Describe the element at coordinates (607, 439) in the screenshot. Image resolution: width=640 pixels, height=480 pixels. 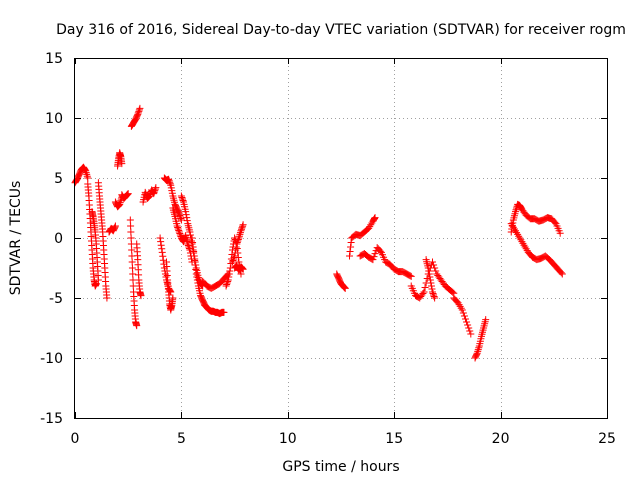
I see `x-tick-label: 25` at that location.